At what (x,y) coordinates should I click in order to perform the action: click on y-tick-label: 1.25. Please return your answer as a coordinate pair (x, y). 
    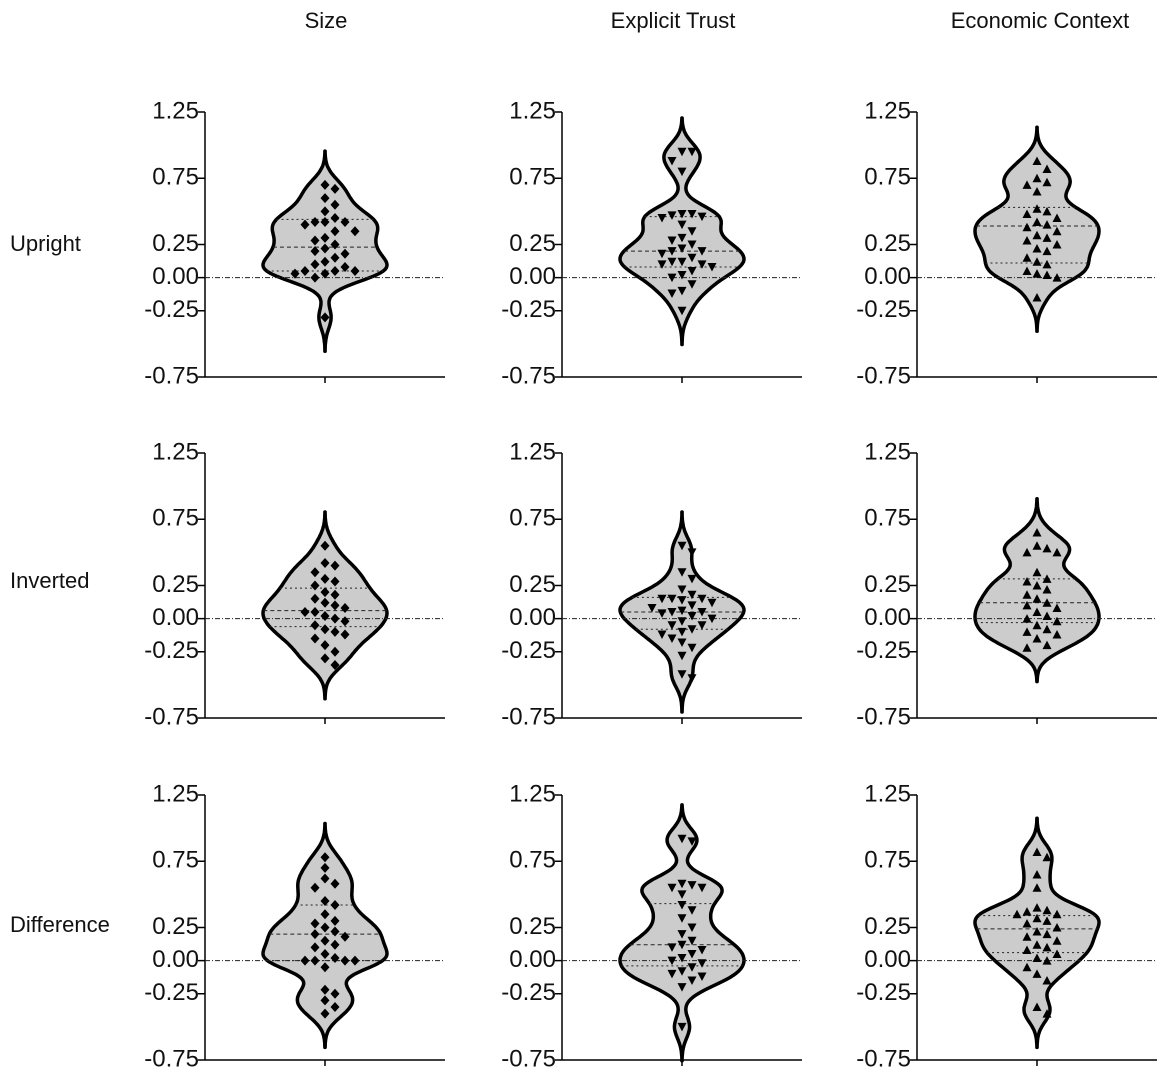
    Looking at the image, I should click on (532, 793).